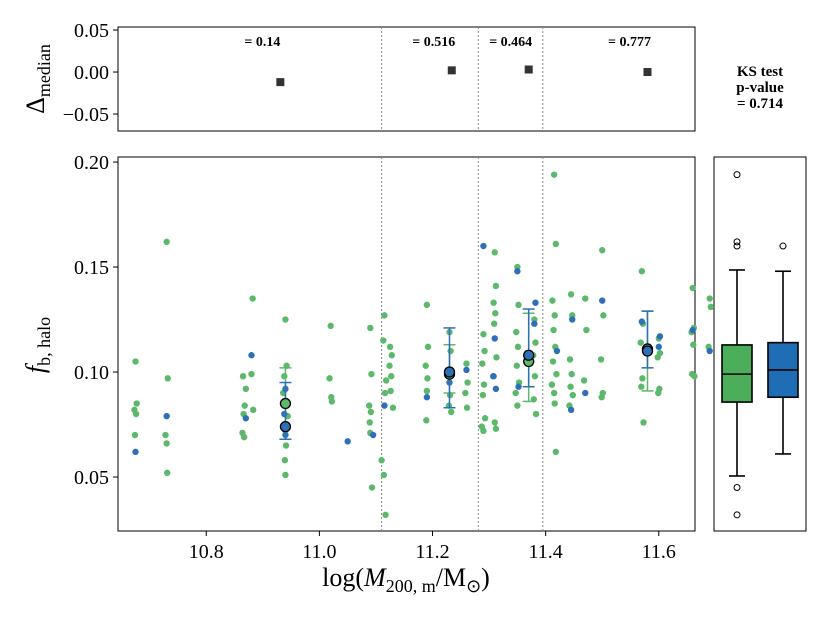 The image size is (822, 617). I want to click on delta-label: = 0.777, so click(629, 42).